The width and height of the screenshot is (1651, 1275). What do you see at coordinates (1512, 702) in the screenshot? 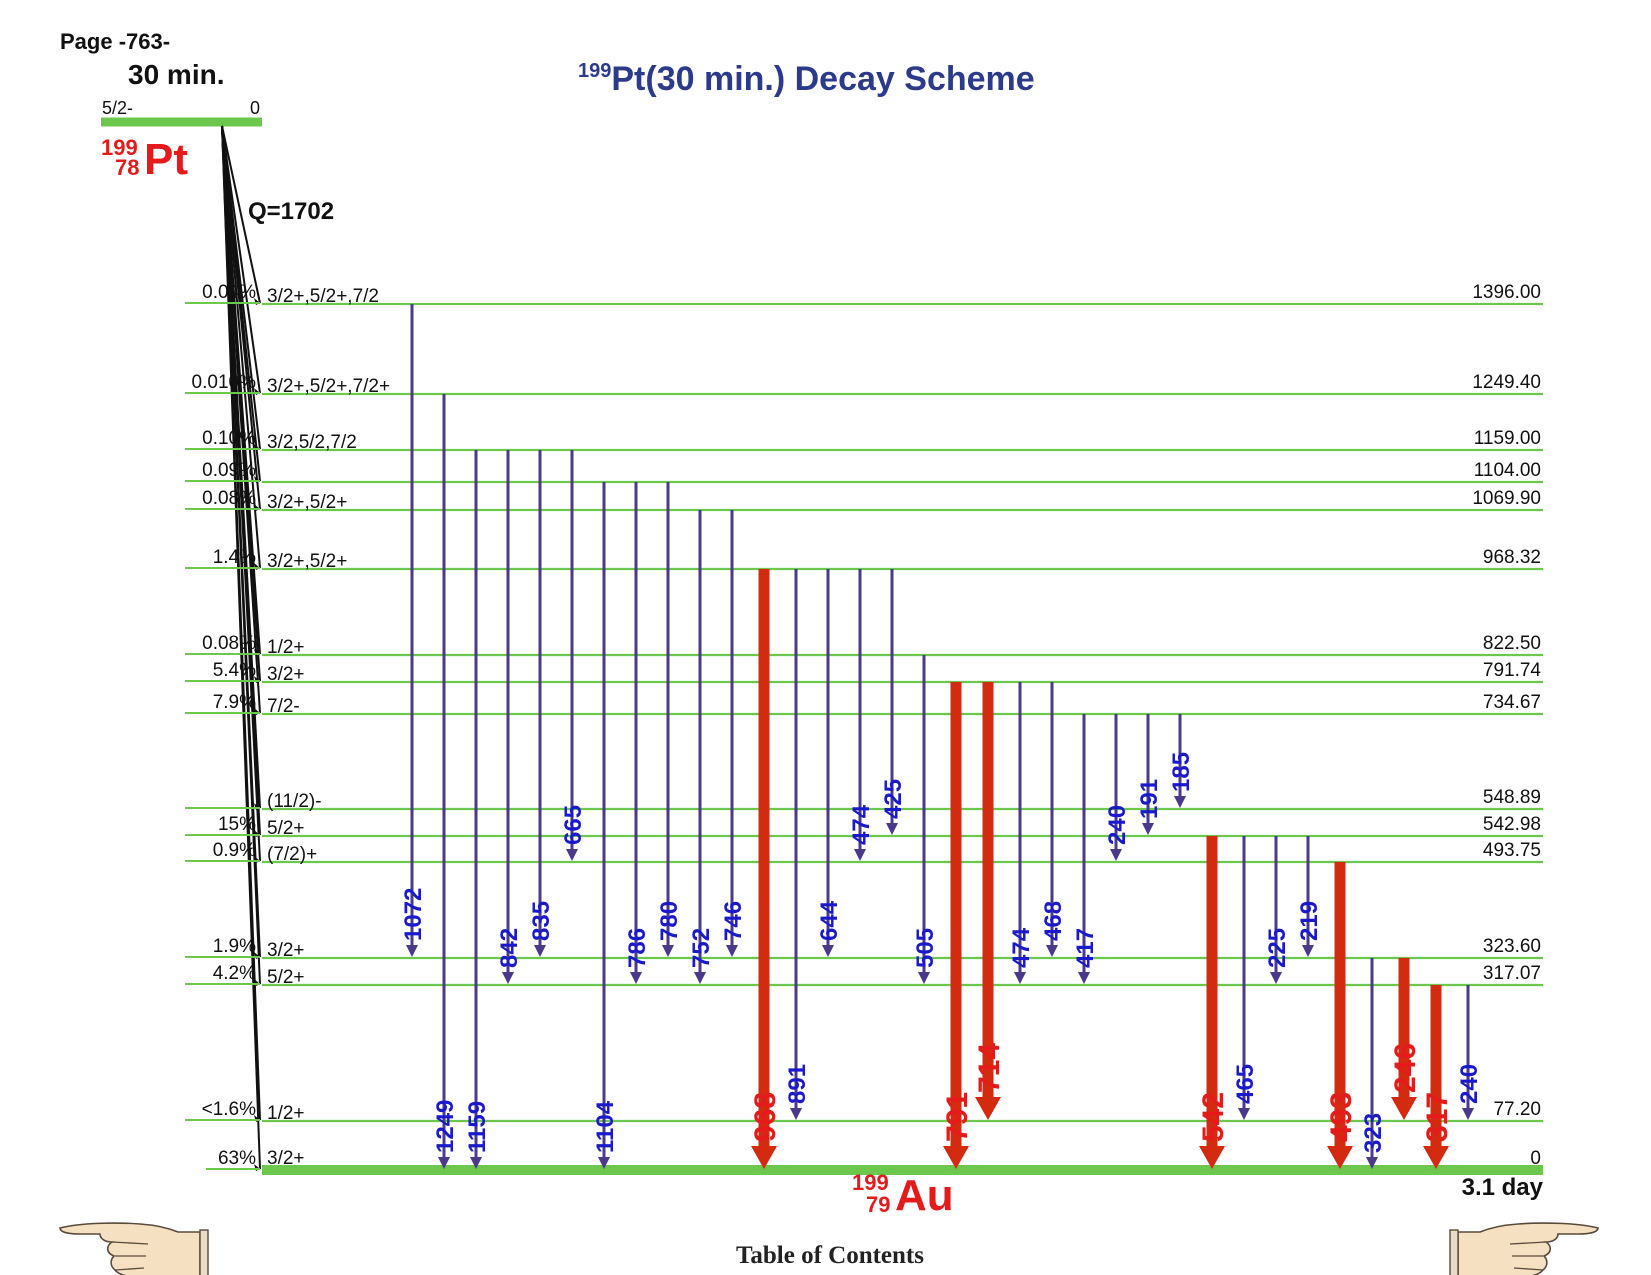
I see `level-energy-label: 734.67` at bounding box center [1512, 702].